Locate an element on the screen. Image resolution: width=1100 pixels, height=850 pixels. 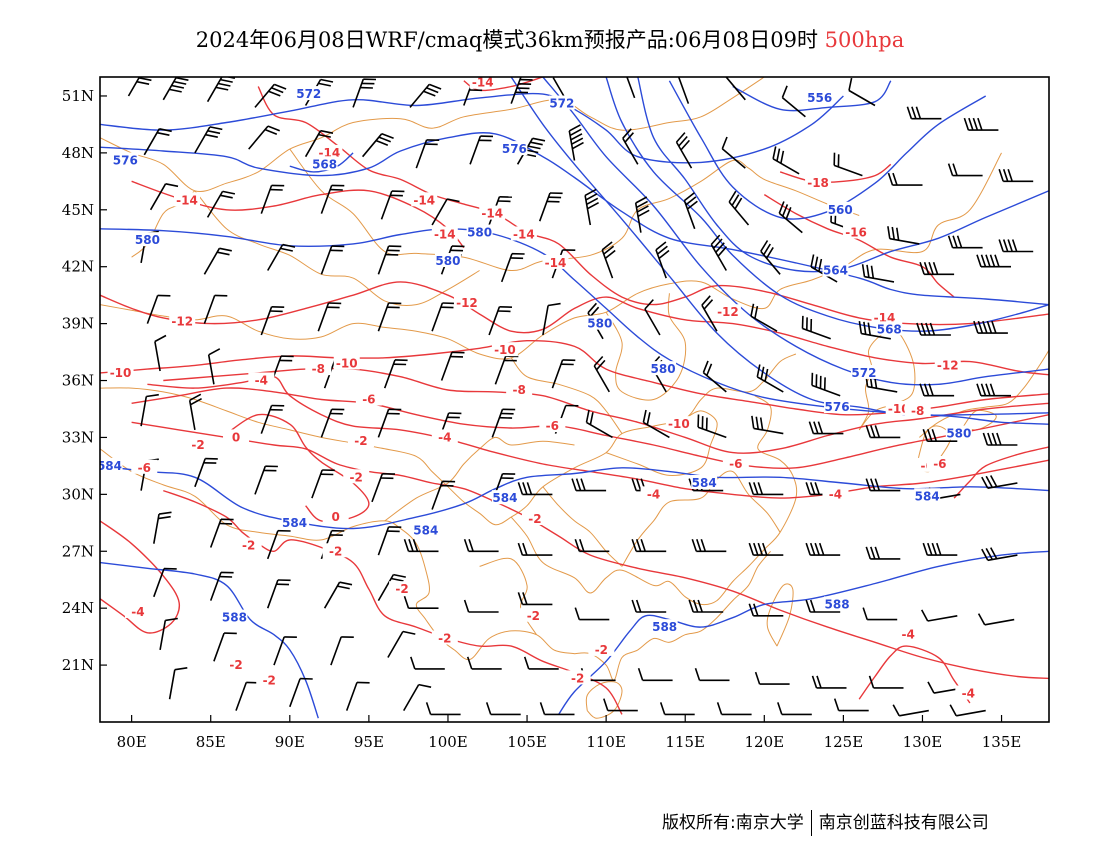
lon-tick-label: 120E is located at coordinates (765, 742).